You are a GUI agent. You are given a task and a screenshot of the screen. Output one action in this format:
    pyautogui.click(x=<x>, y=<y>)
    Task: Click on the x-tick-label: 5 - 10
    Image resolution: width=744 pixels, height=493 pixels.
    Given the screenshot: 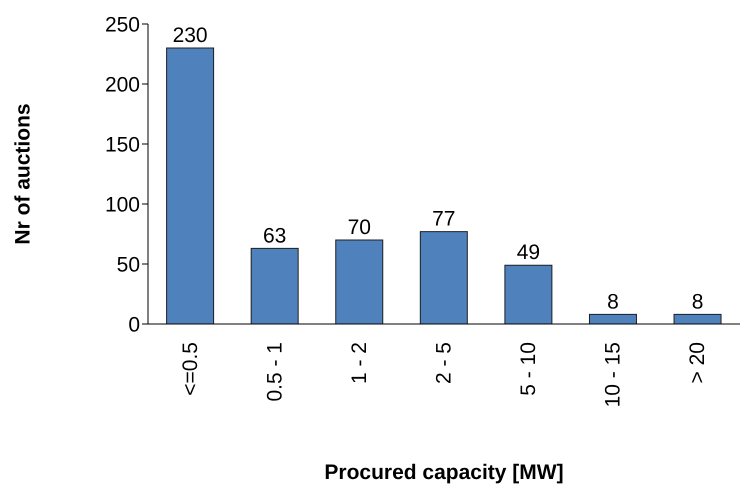 What is the action you would take?
    pyautogui.click(x=528, y=369)
    